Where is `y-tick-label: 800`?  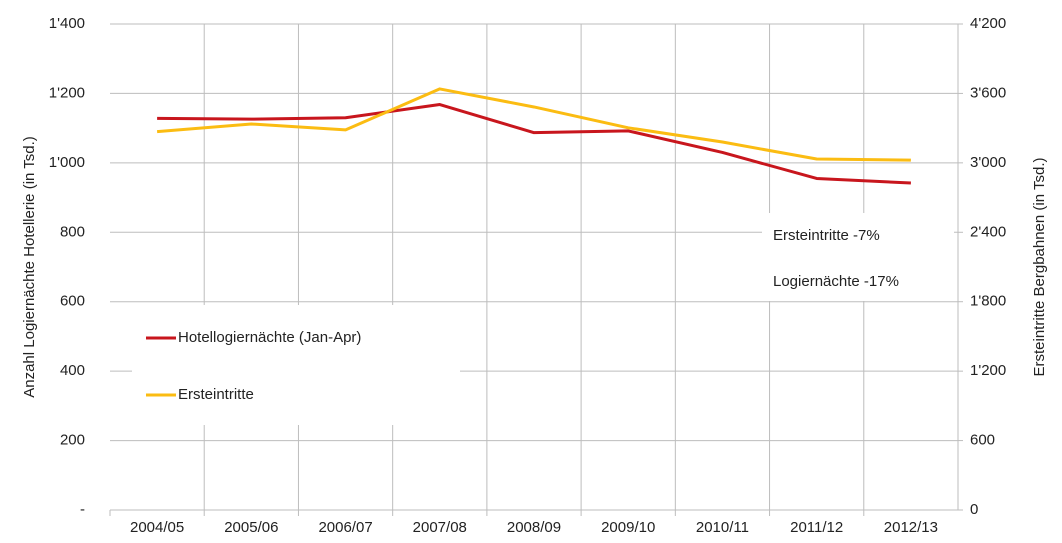 y-tick-label: 800 is located at coordinates (72, 231).